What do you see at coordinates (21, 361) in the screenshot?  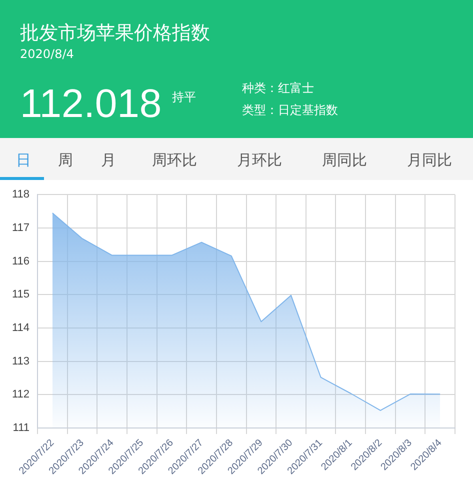 I see `y-tick-label: 113` at bounding box center [21, 361].